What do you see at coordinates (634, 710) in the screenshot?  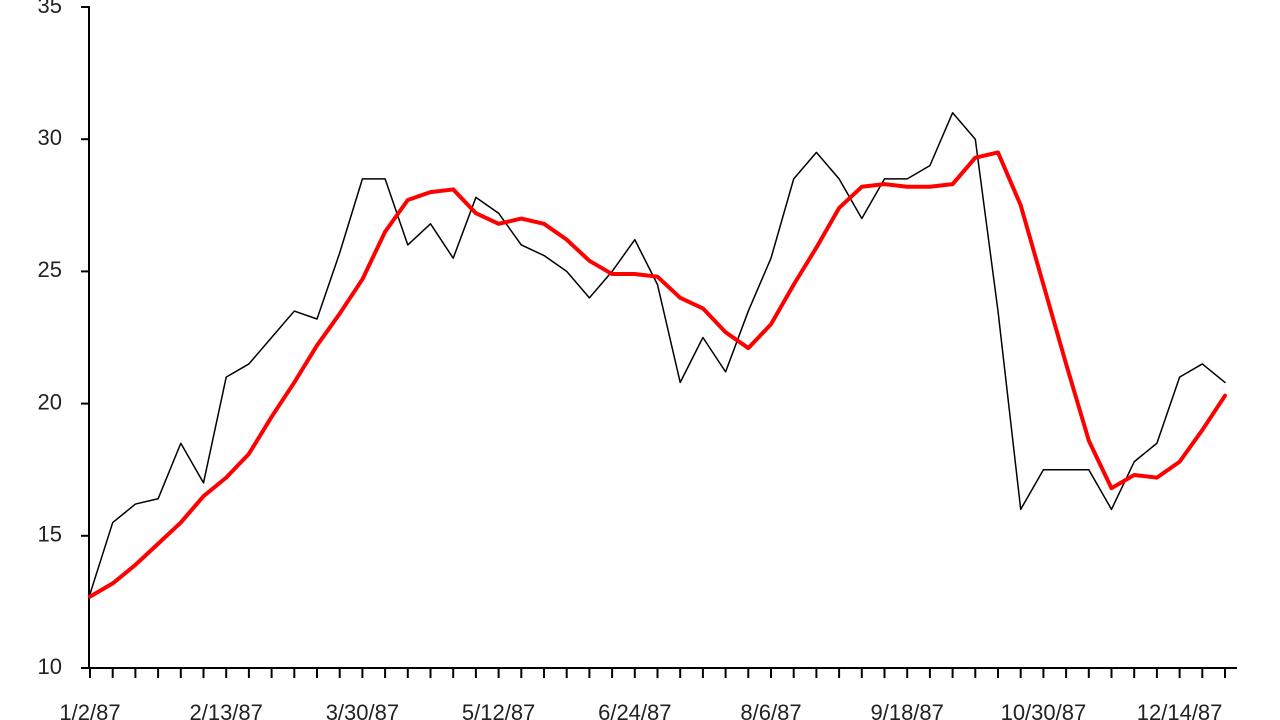 I see `x-tick-label: 6/24/87` at bounding box center [634, 710].